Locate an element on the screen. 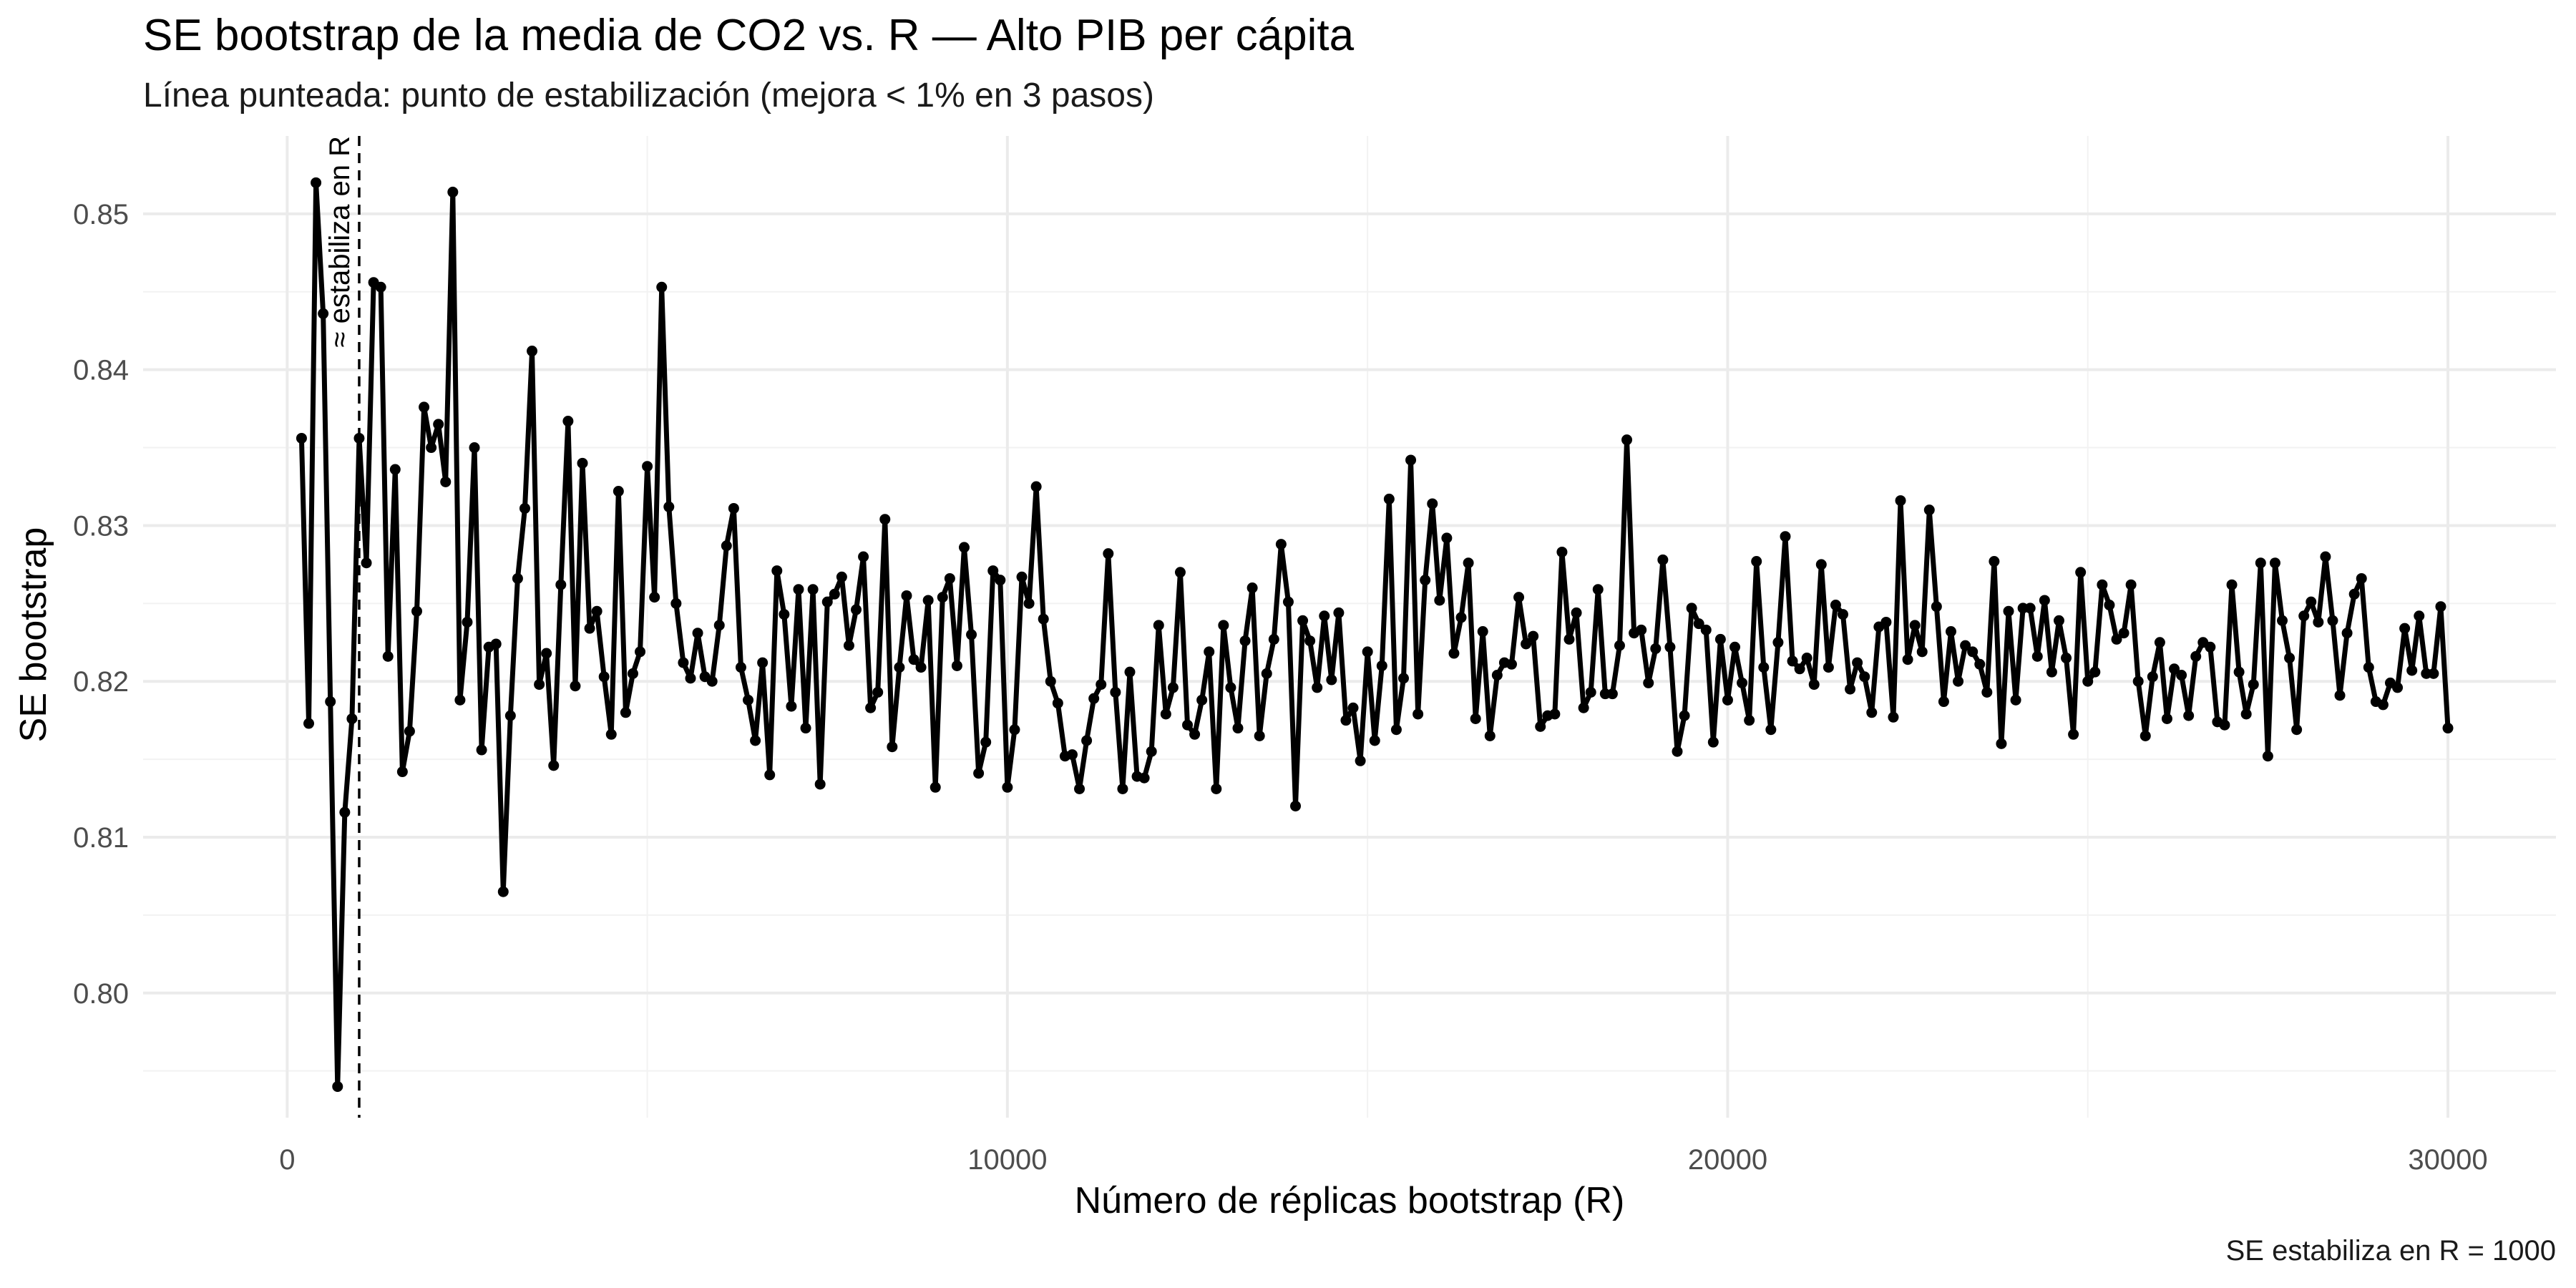 Image resolution: width=2576 pixels, height=1288 pixels. y-tick-label: 0.84 is located at coordinates (101, 370).